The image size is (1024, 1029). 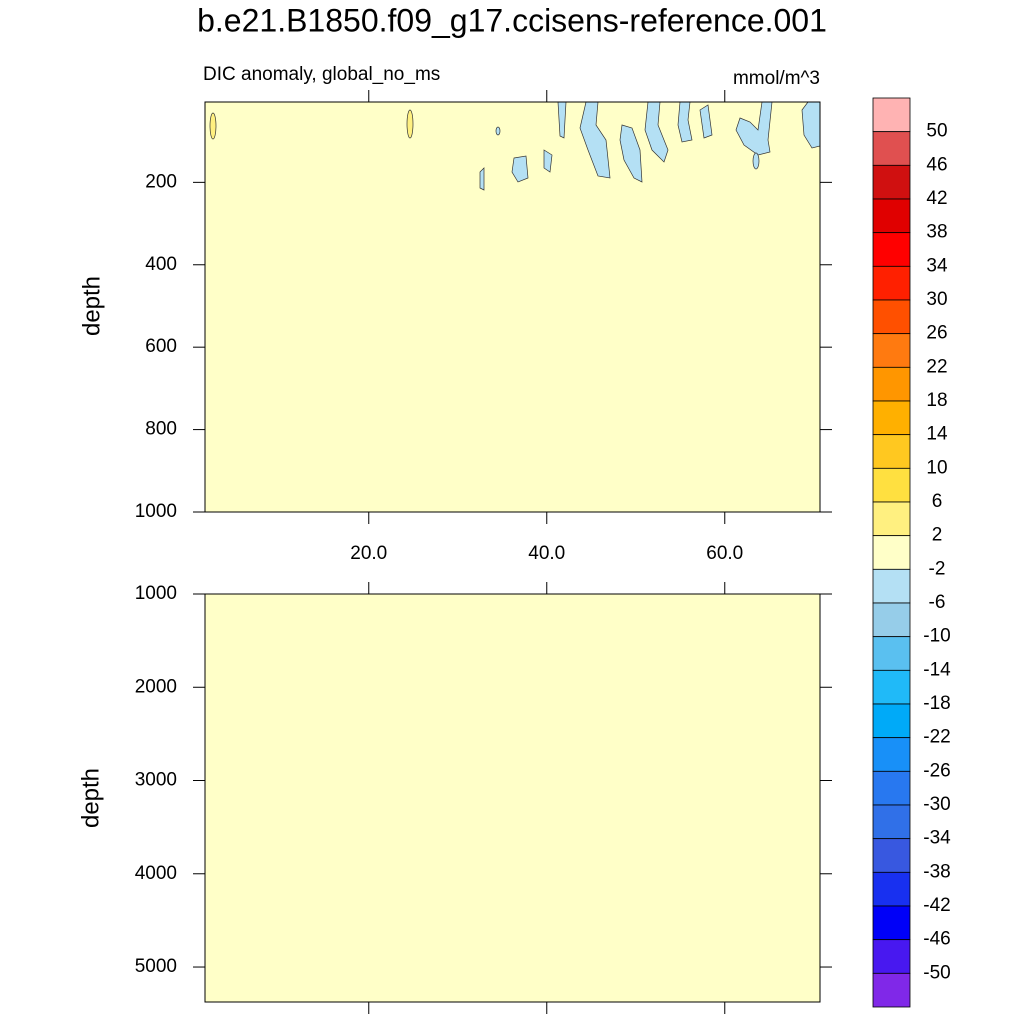 What do you see at coordinates (936, 366) in the screenshot?
I see `colorbar-label: 22` at bounding box center [936, 366].